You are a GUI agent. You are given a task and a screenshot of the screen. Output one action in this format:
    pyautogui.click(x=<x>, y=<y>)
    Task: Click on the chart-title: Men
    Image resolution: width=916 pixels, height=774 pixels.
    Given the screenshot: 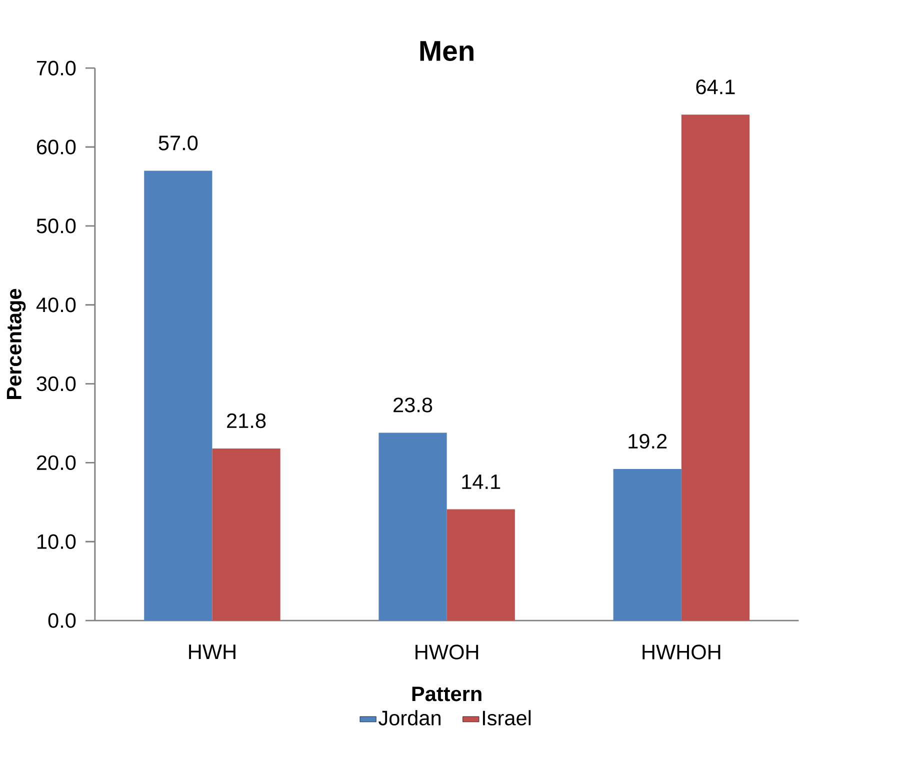 What is the action you would take?
    pyautogui.click(x=447, y=51)
    